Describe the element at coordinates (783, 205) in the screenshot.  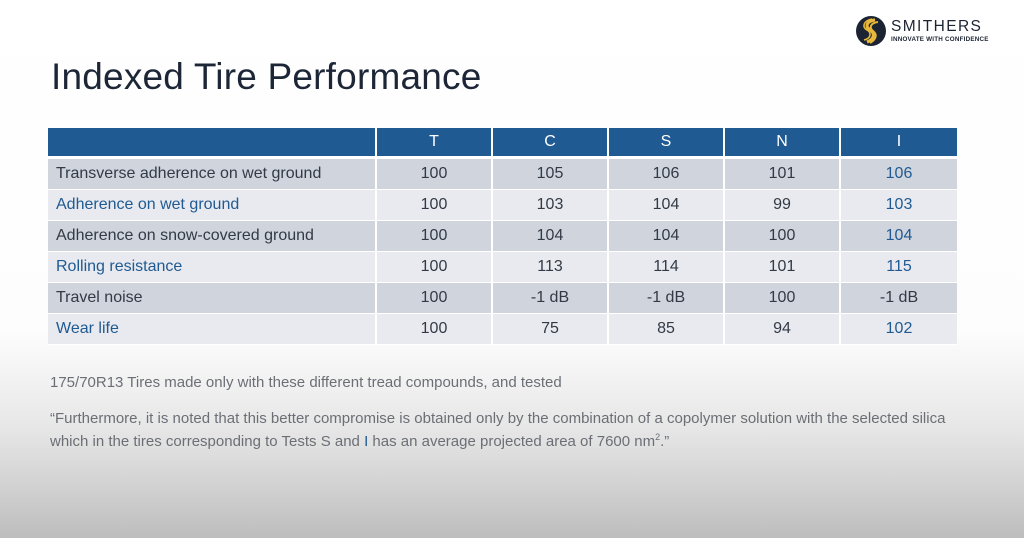
I see `cell-n: 99` at that location.